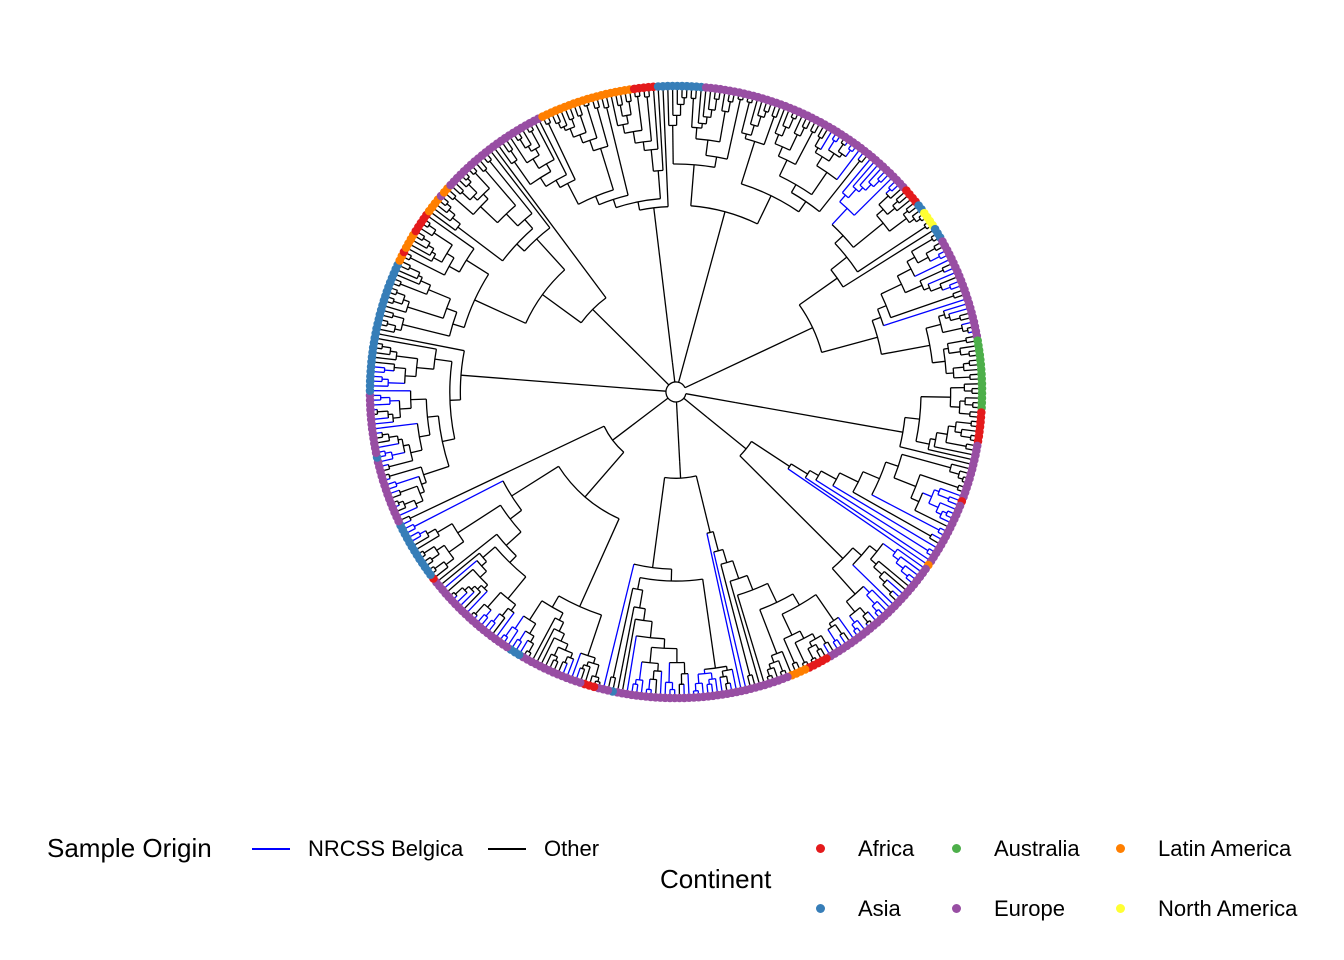  Describe the element at coordinates (1037, 848) in the screenshot. I see `legend-label-australia: Australia` at that location.